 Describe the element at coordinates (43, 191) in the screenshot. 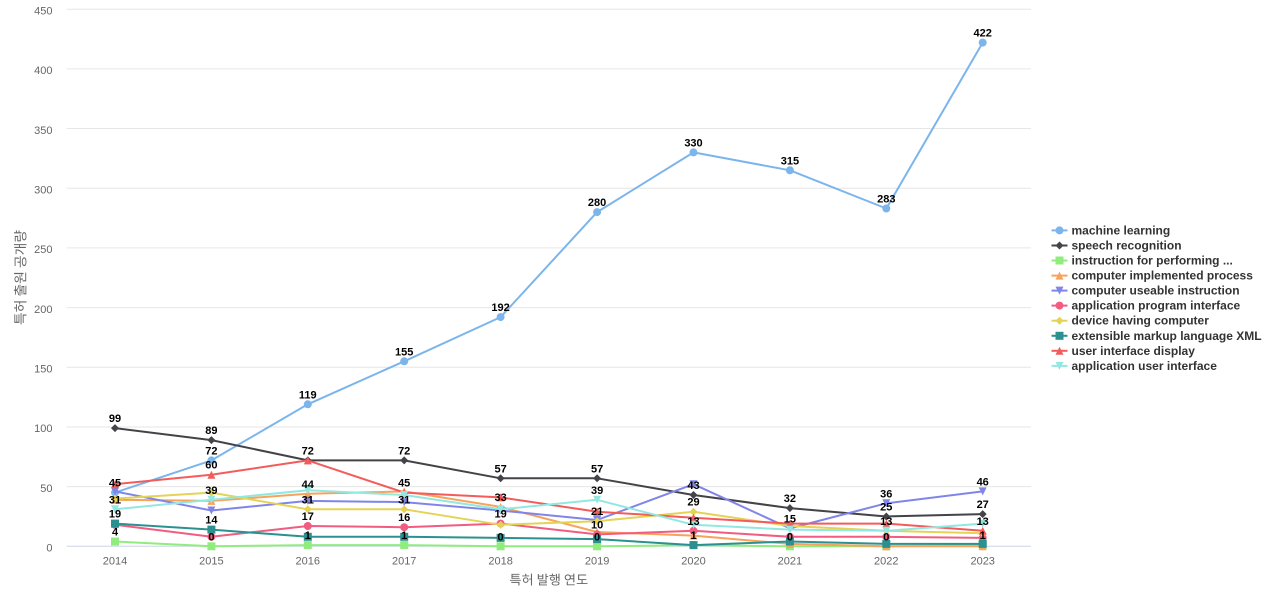

I see `svg-text: 300` at that location.